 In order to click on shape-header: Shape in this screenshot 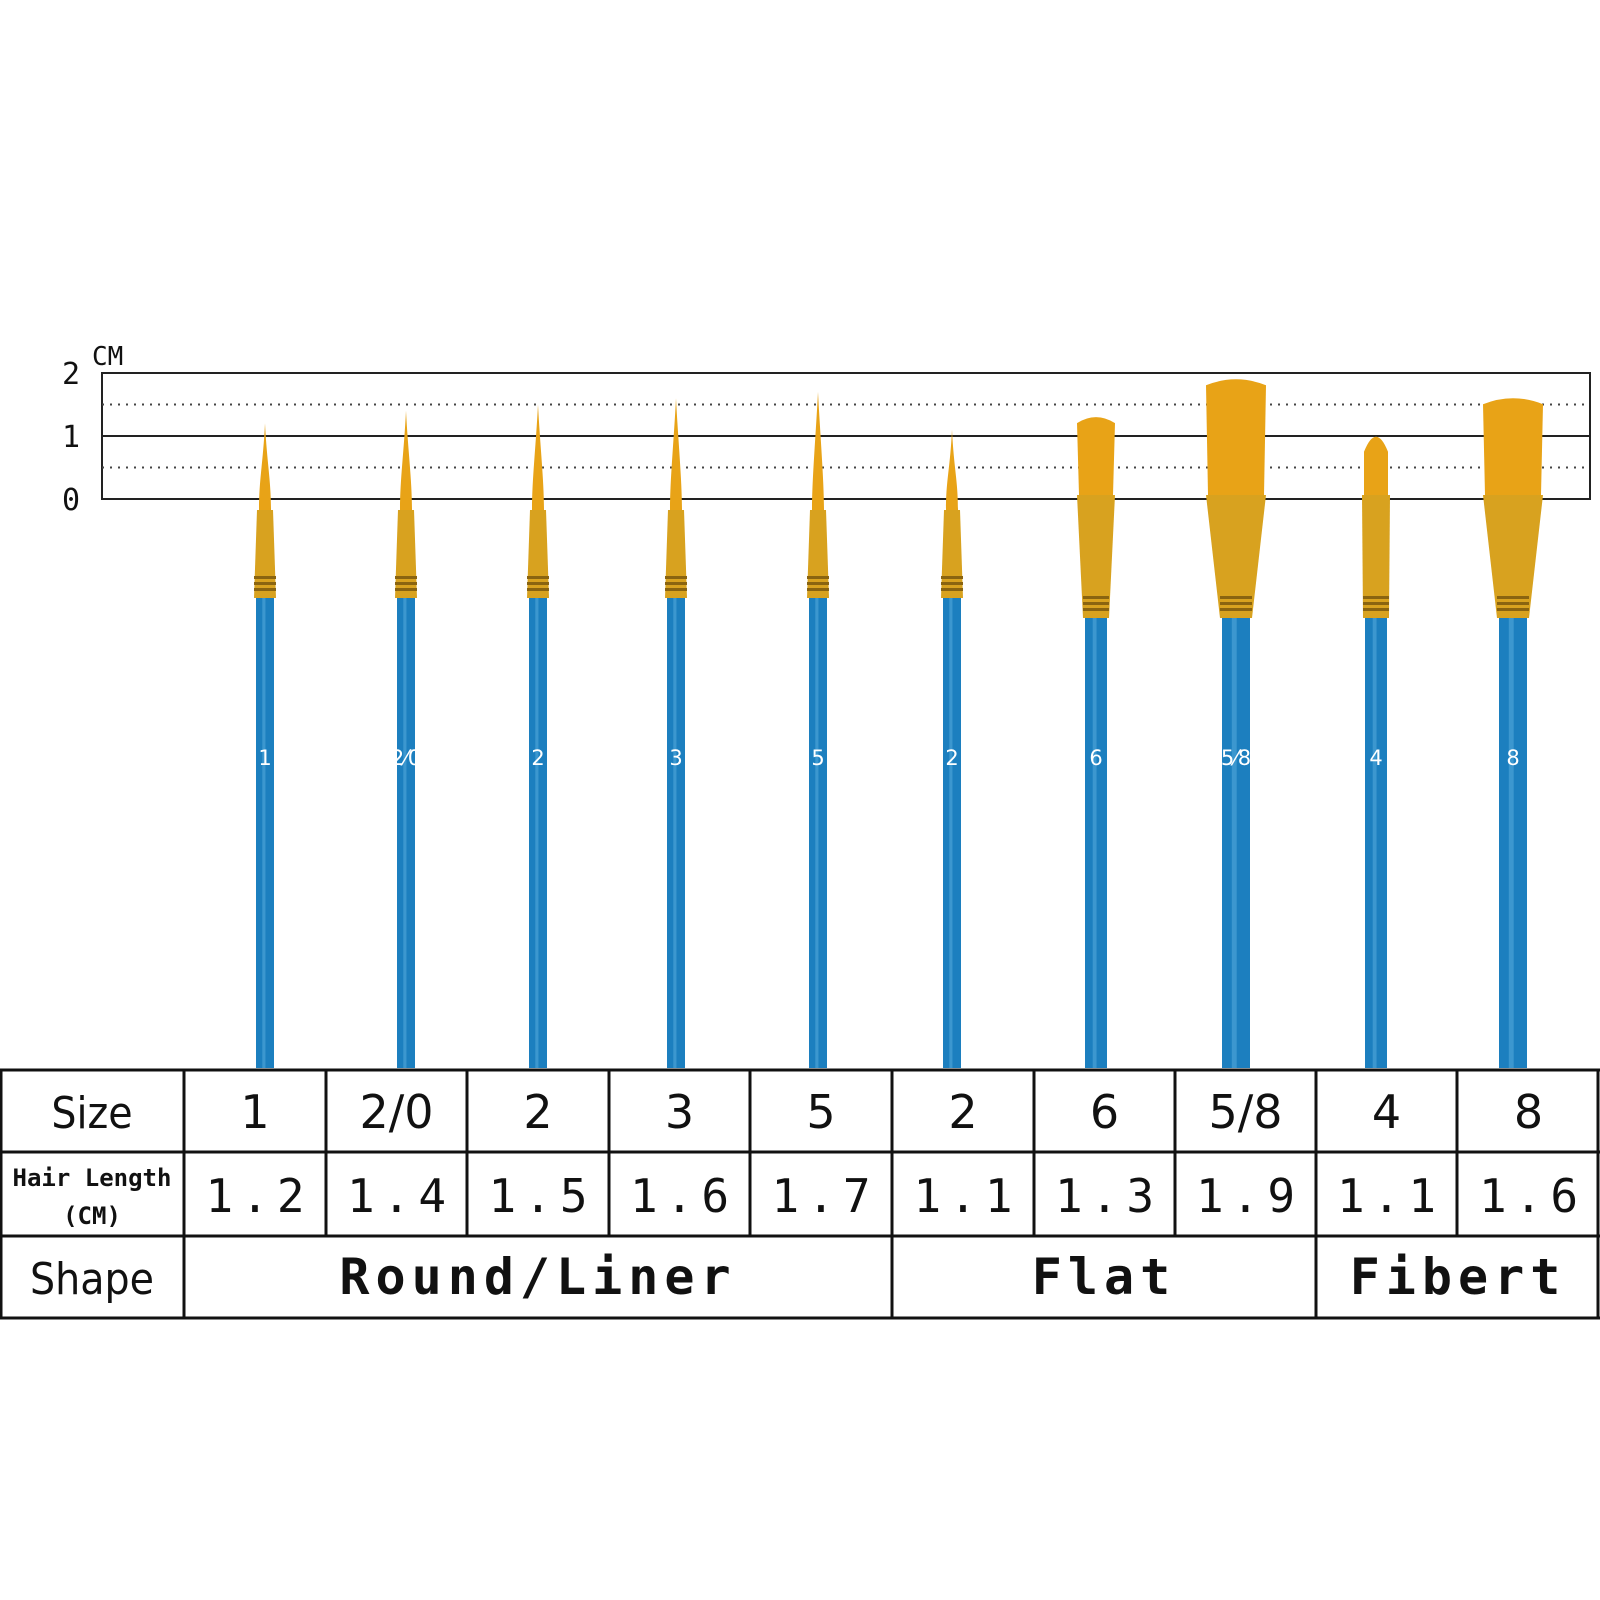, I will do `click(92, 1279)`.